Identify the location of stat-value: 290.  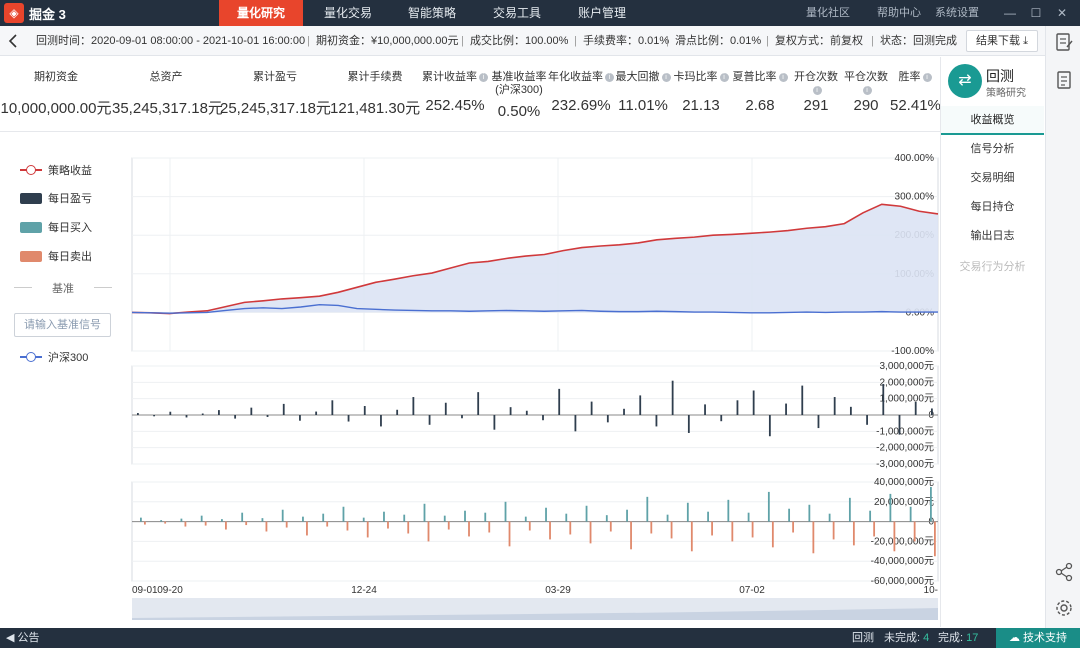
(866, 105).